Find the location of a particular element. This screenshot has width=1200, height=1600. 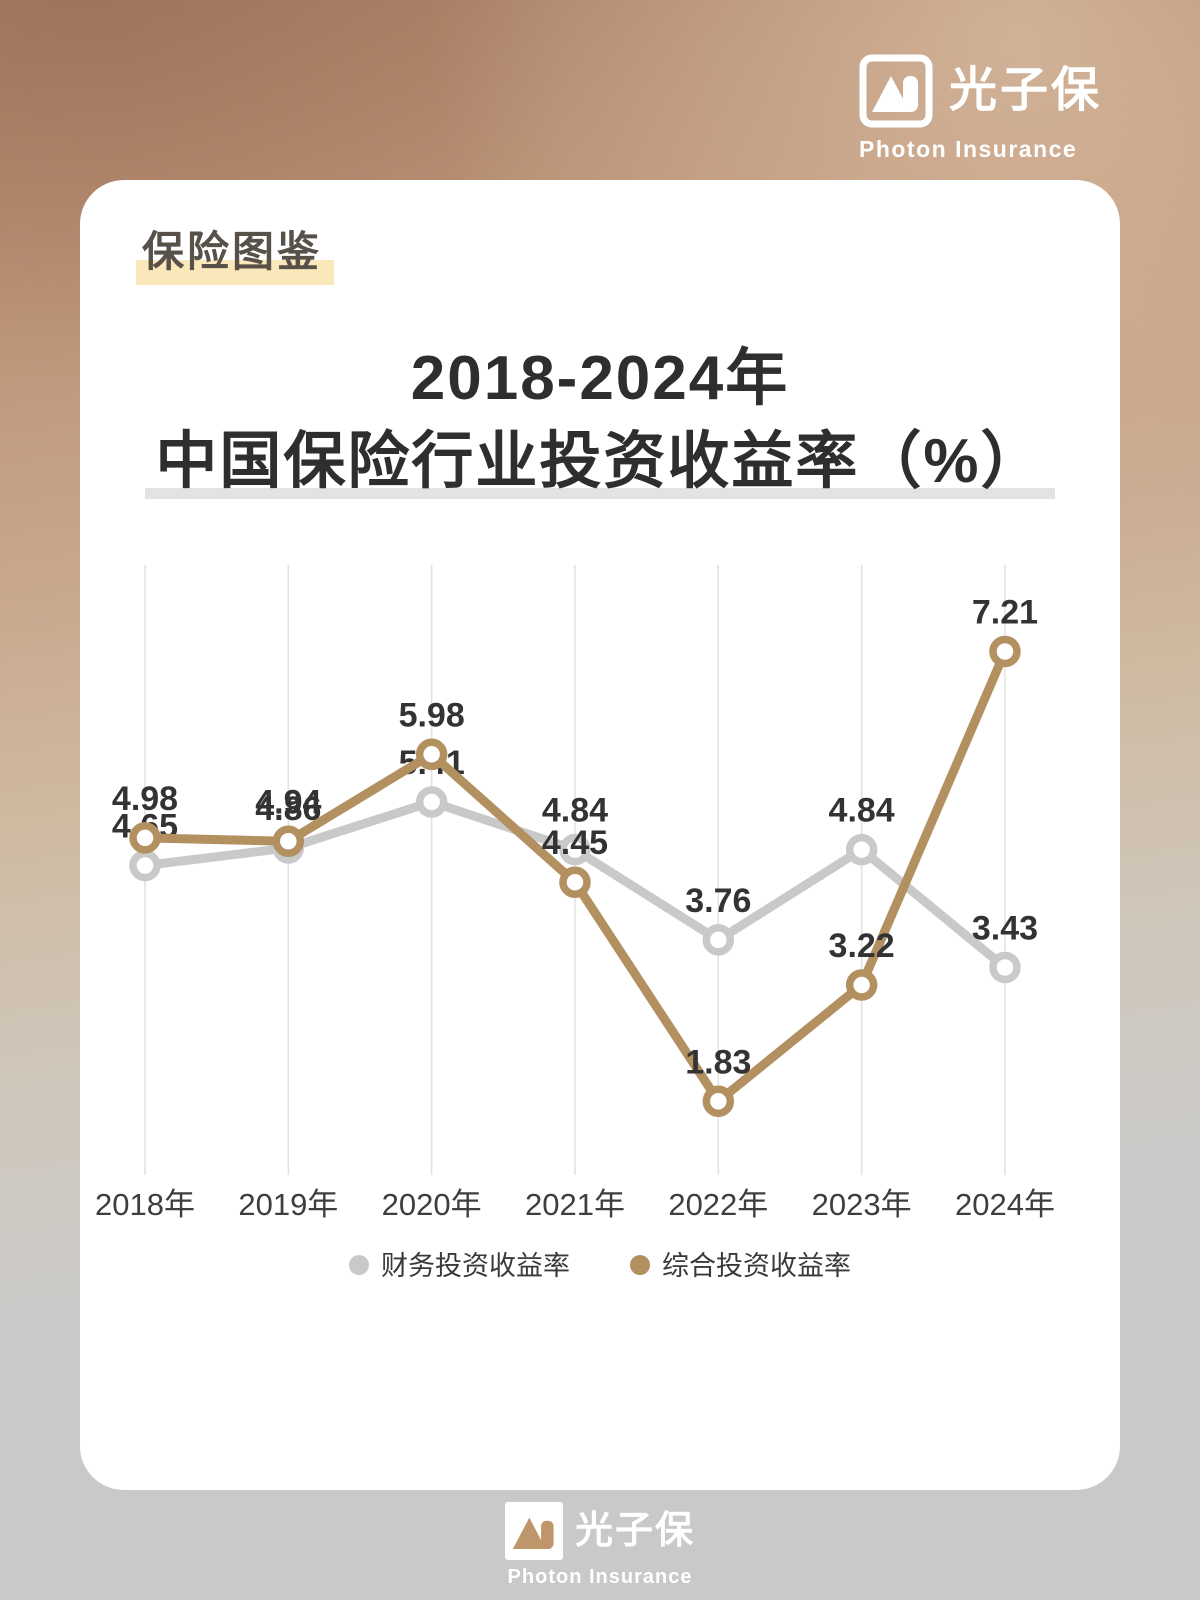

page-title: 2018-2024年 中国保险行业投资收益率（%） is located at coordinates (600, 420).